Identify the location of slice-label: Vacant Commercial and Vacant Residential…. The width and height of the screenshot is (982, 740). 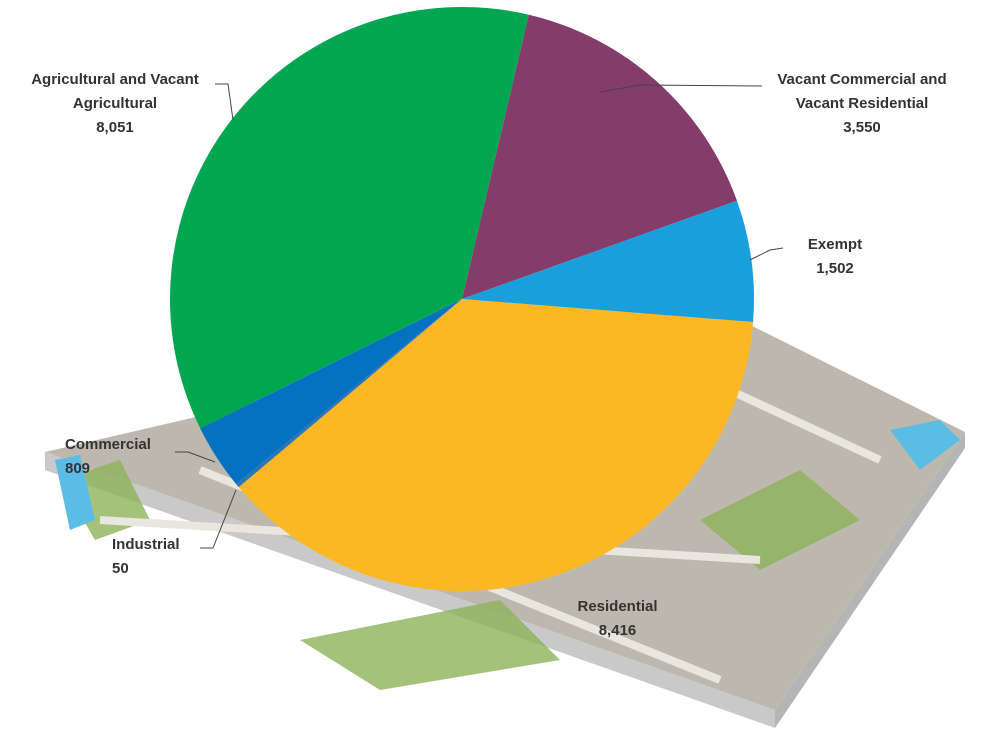
(862, 104).